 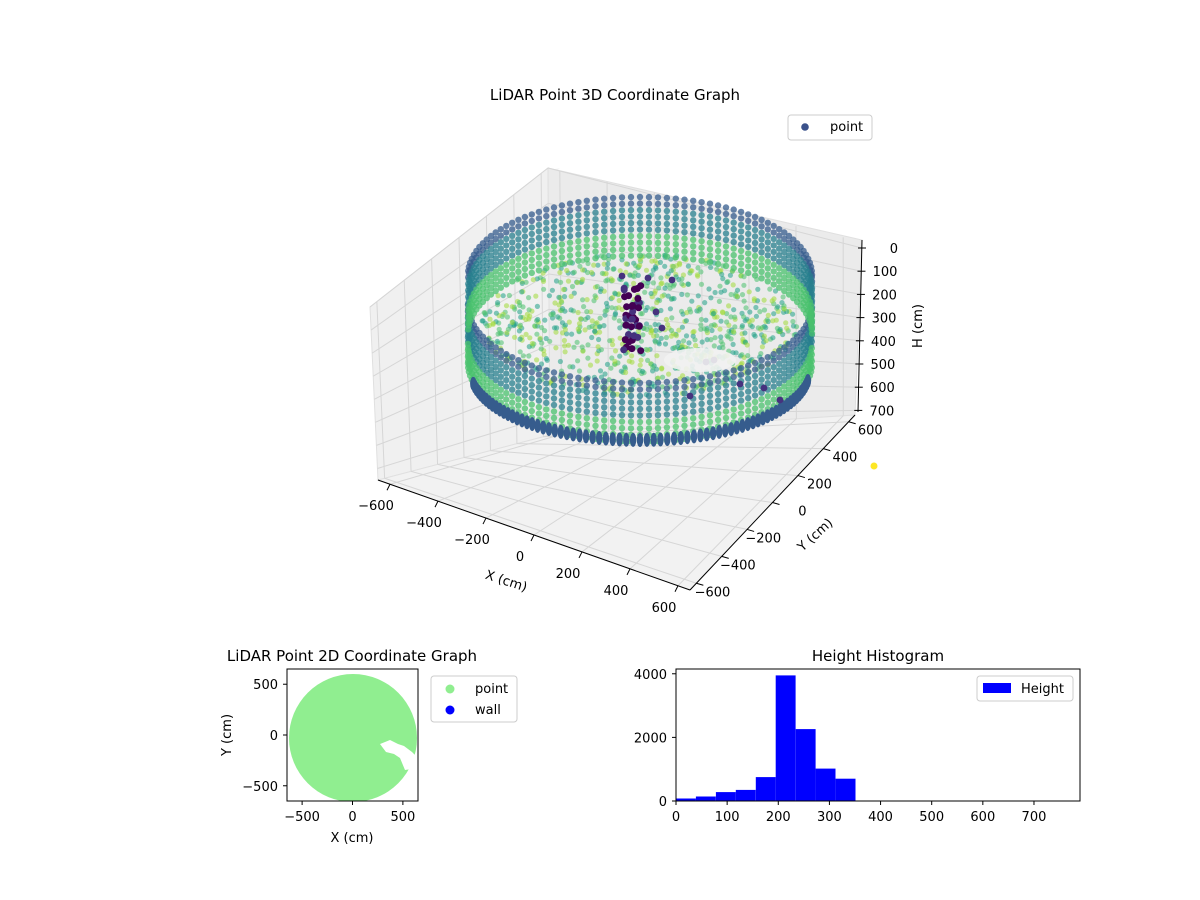 I want to click on histogram-bar, so click(x=805, y=765).